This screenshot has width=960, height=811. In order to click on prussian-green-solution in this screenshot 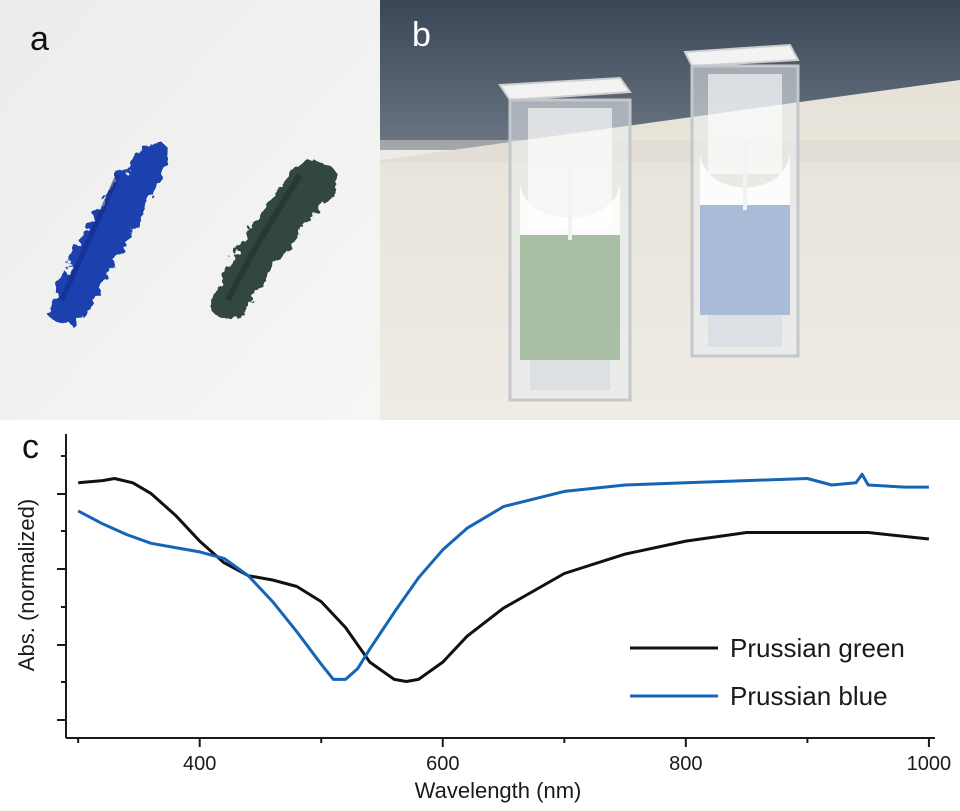, I will do `click(570, 297)`.